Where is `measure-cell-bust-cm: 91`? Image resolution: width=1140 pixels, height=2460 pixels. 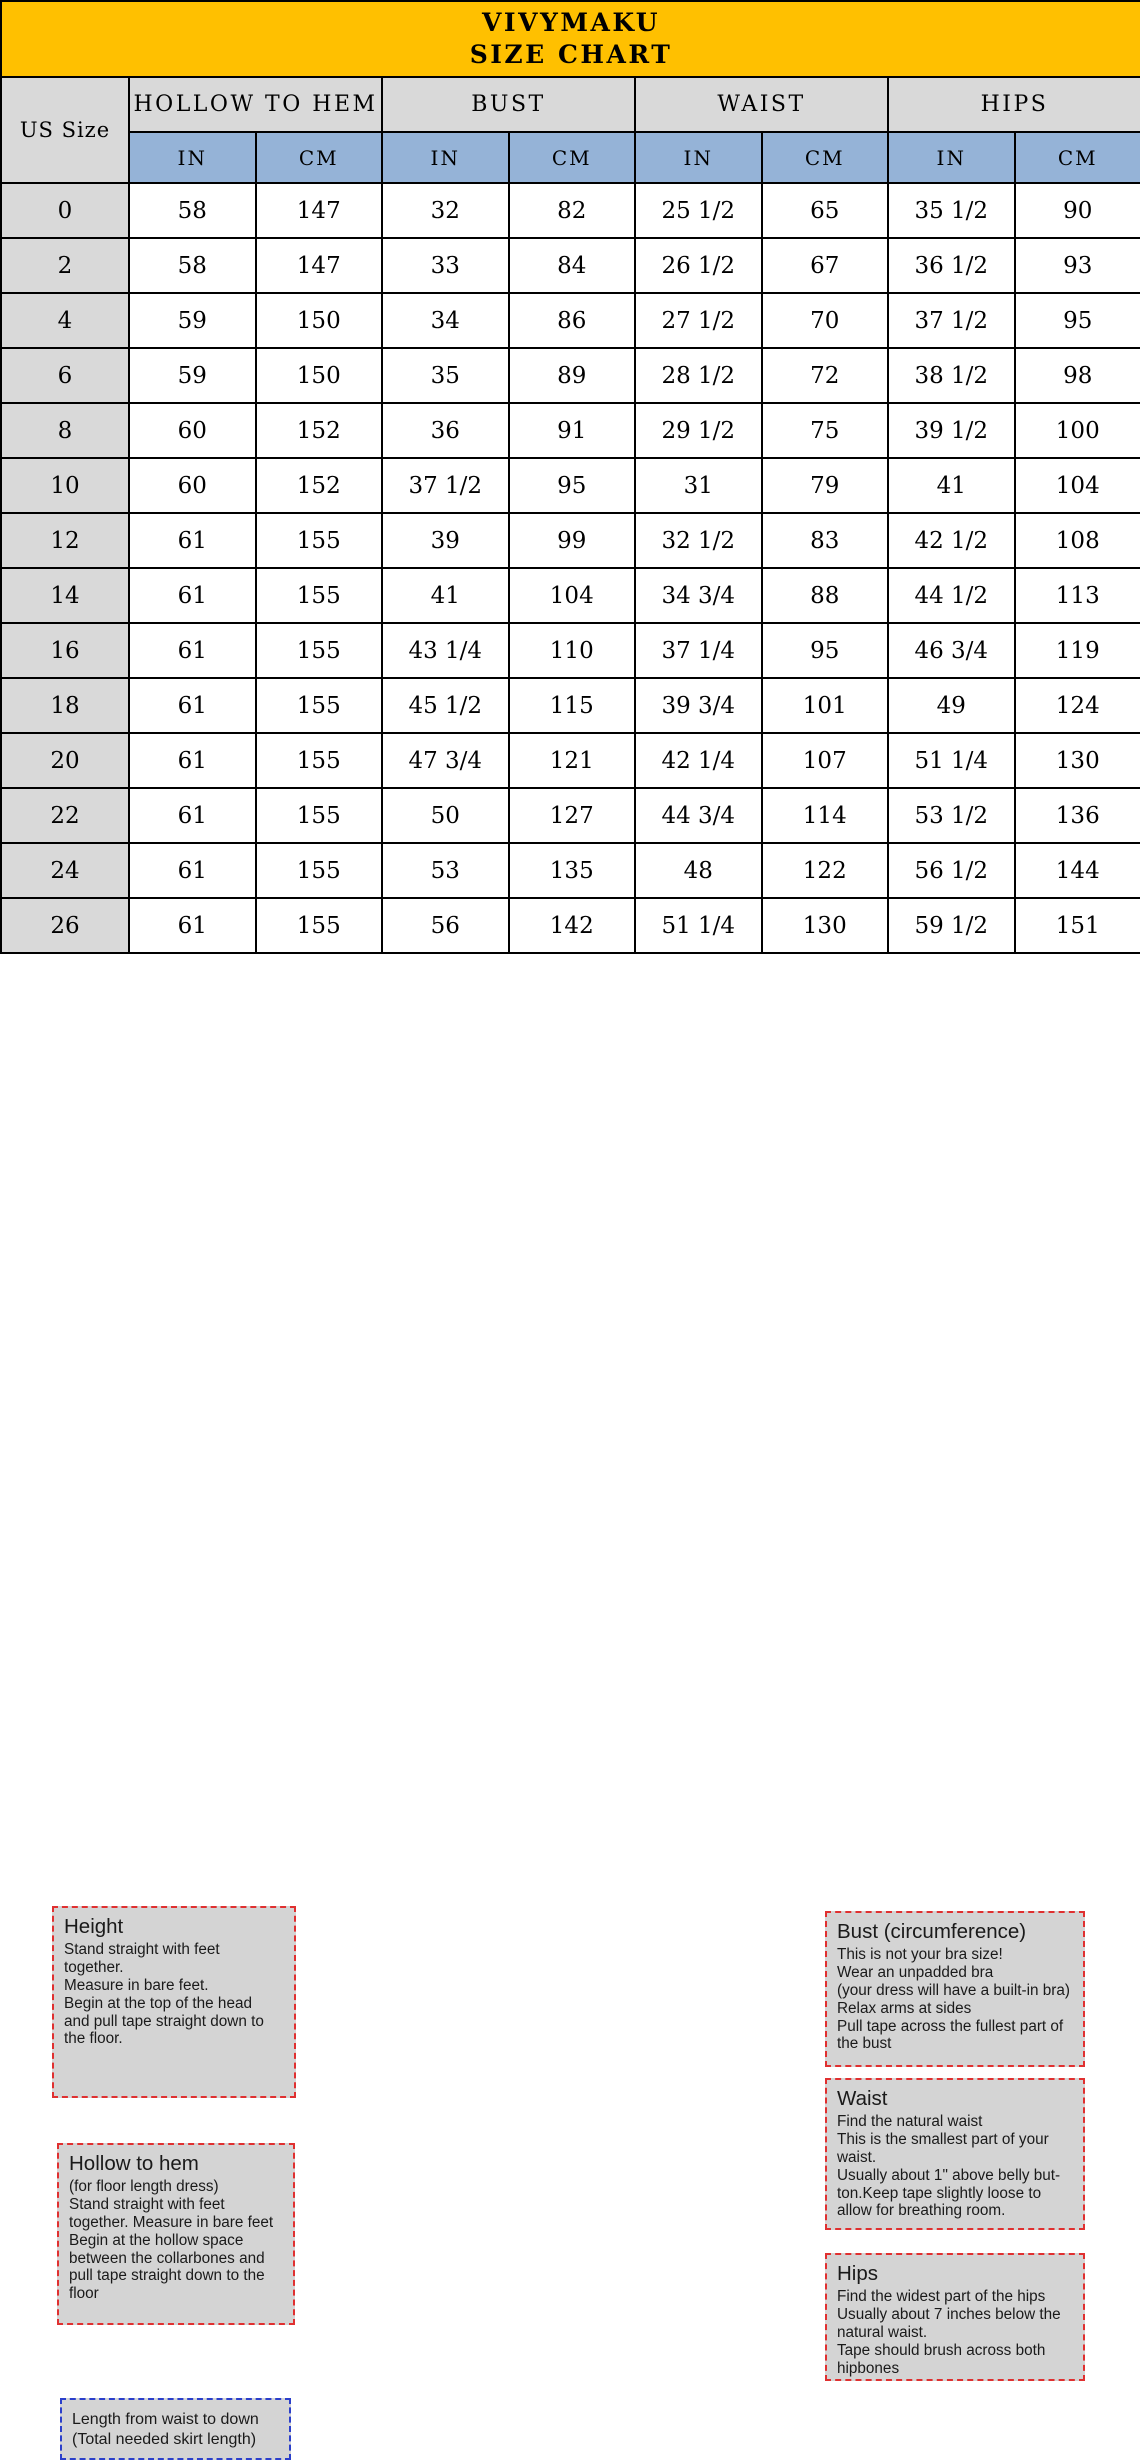
measure-cell-bust-cm: 91 is located at coordinates (572, 430).